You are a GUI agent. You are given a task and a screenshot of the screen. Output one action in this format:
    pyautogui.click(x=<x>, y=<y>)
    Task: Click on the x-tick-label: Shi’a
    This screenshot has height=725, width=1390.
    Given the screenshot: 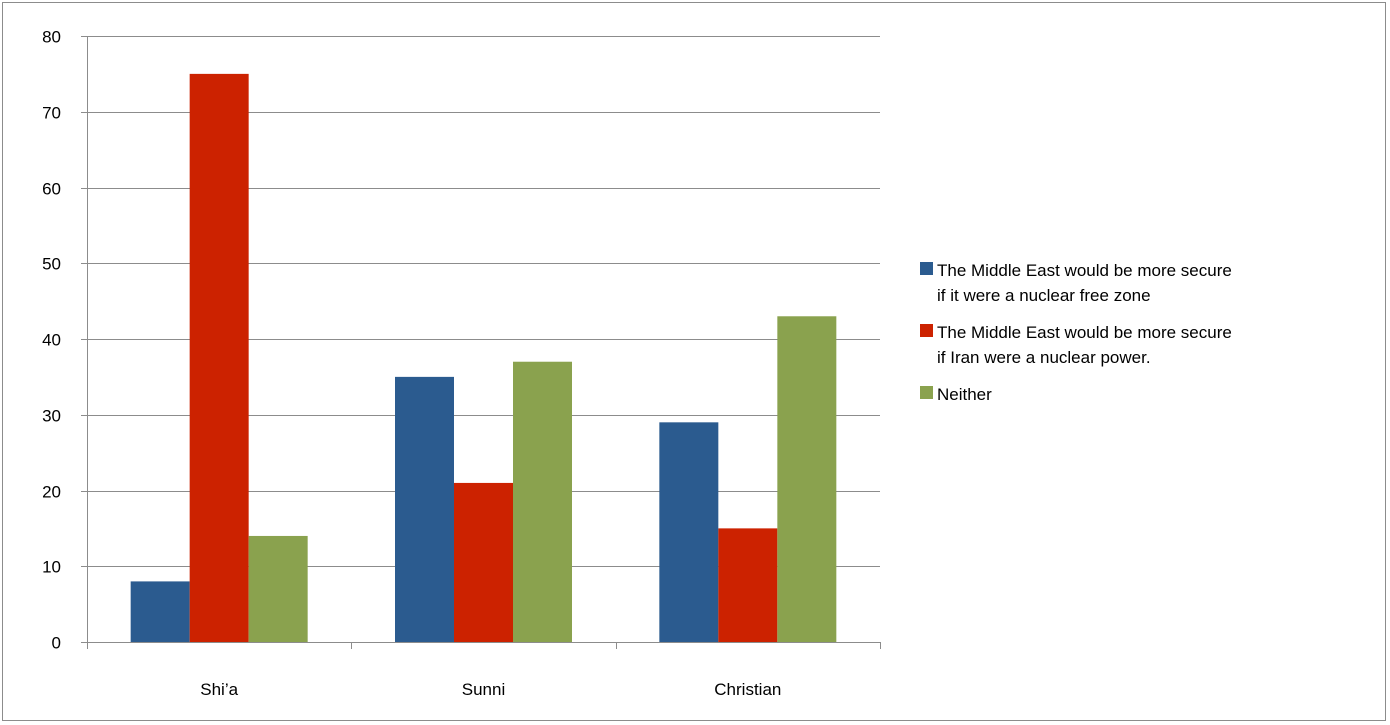 What is the action you would take?
    pyautogui.click(x=219, y=689)
    